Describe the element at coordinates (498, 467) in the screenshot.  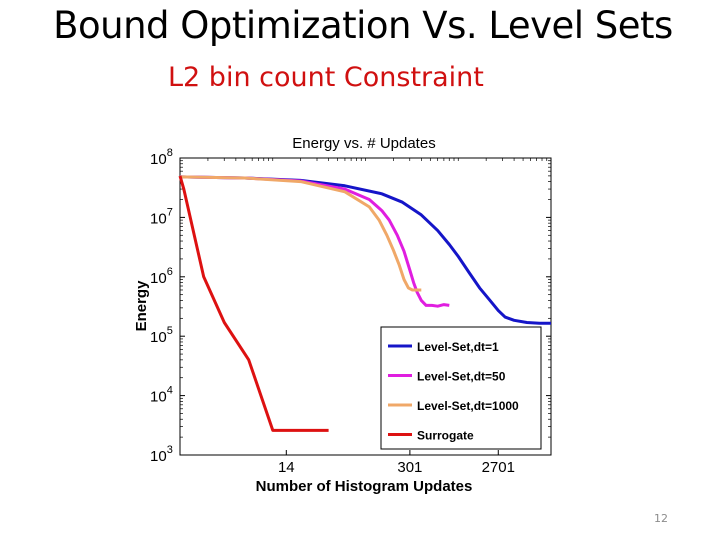
I see `x-tick-label: 2701` at that location.